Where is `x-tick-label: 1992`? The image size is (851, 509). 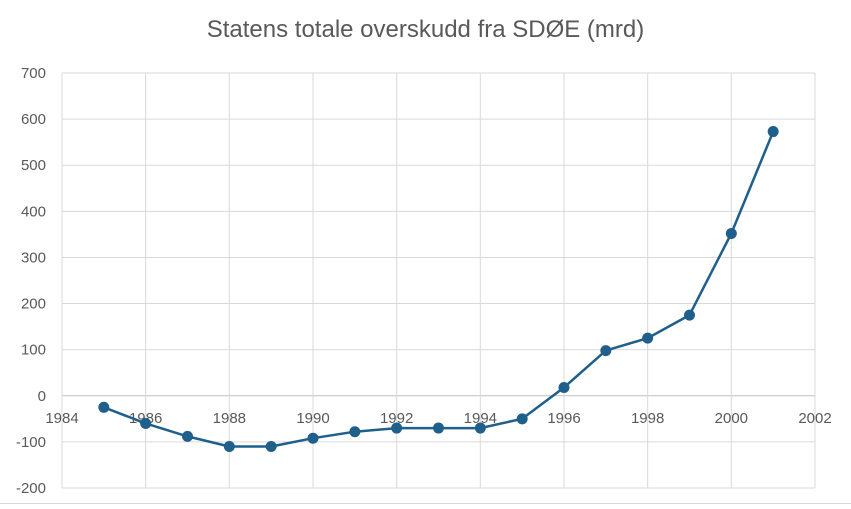 x-tick-label: 1992 is located at coordinates (396, 418).